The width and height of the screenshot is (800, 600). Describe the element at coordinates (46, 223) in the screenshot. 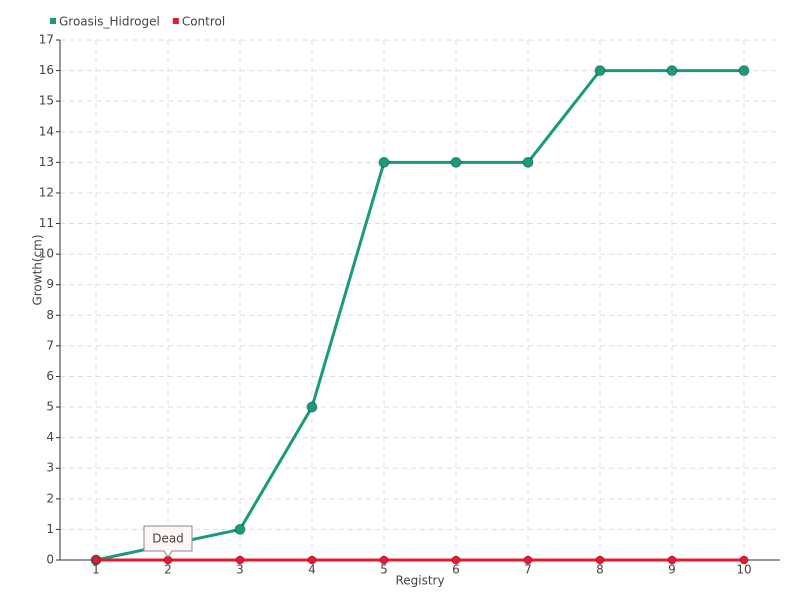

I see `y-tick-label: 11` at that location.